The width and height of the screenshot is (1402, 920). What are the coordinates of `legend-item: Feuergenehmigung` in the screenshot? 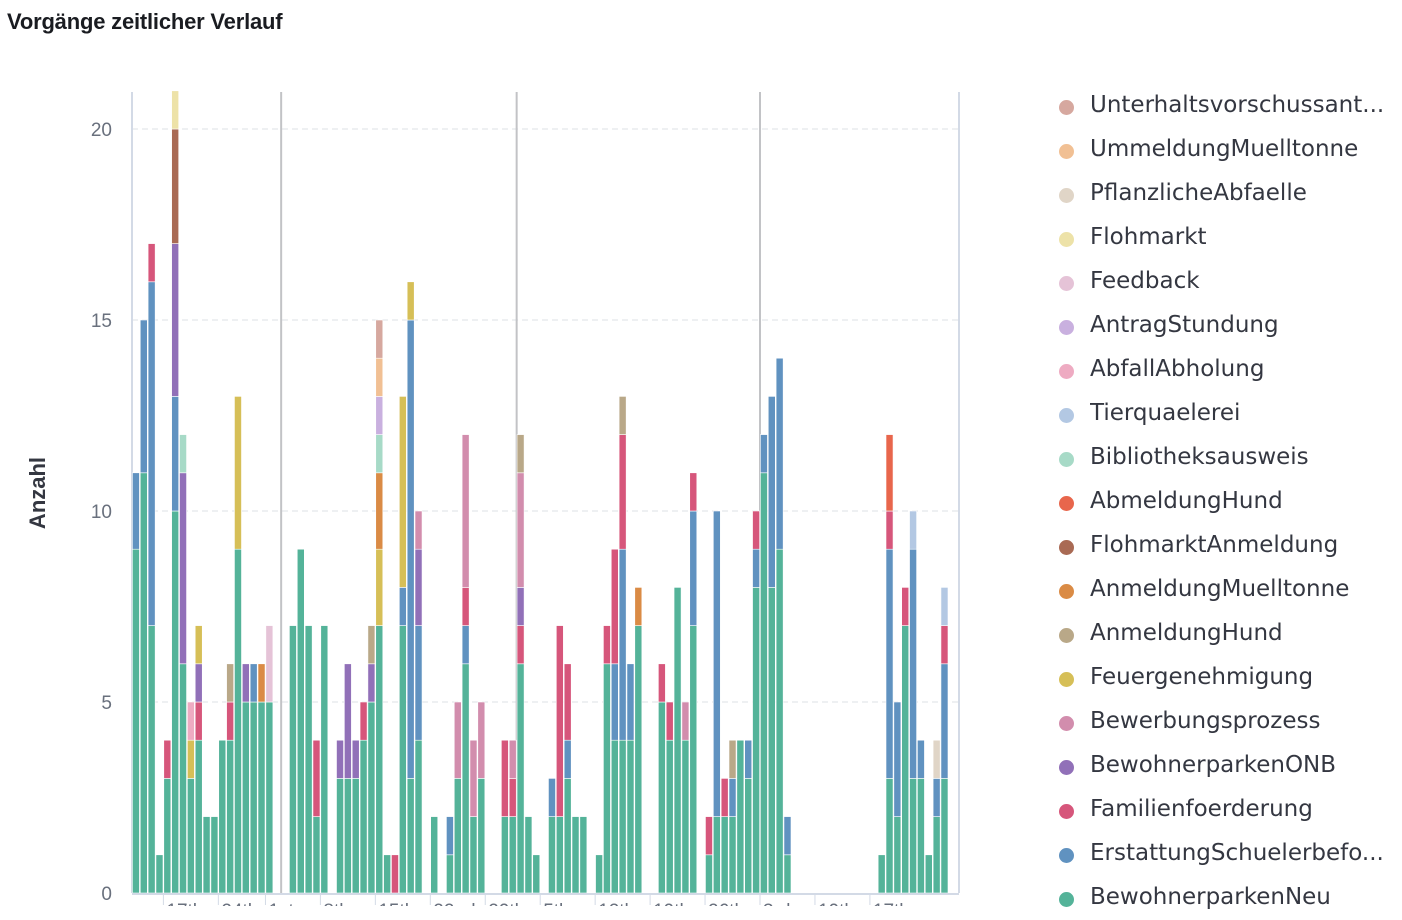 It's located at (1224, 678).